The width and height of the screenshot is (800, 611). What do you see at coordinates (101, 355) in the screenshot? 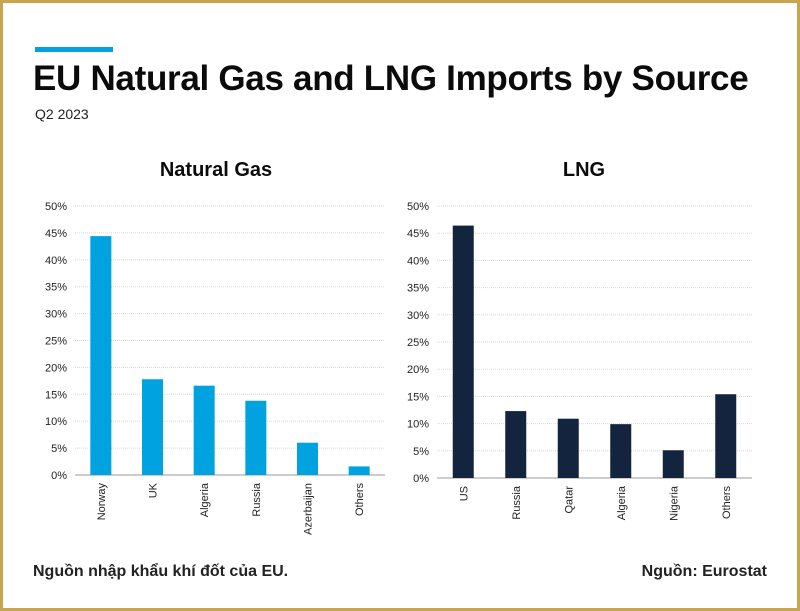
I see `natural-gas-bar-norway` at bounding box center [101, 355].